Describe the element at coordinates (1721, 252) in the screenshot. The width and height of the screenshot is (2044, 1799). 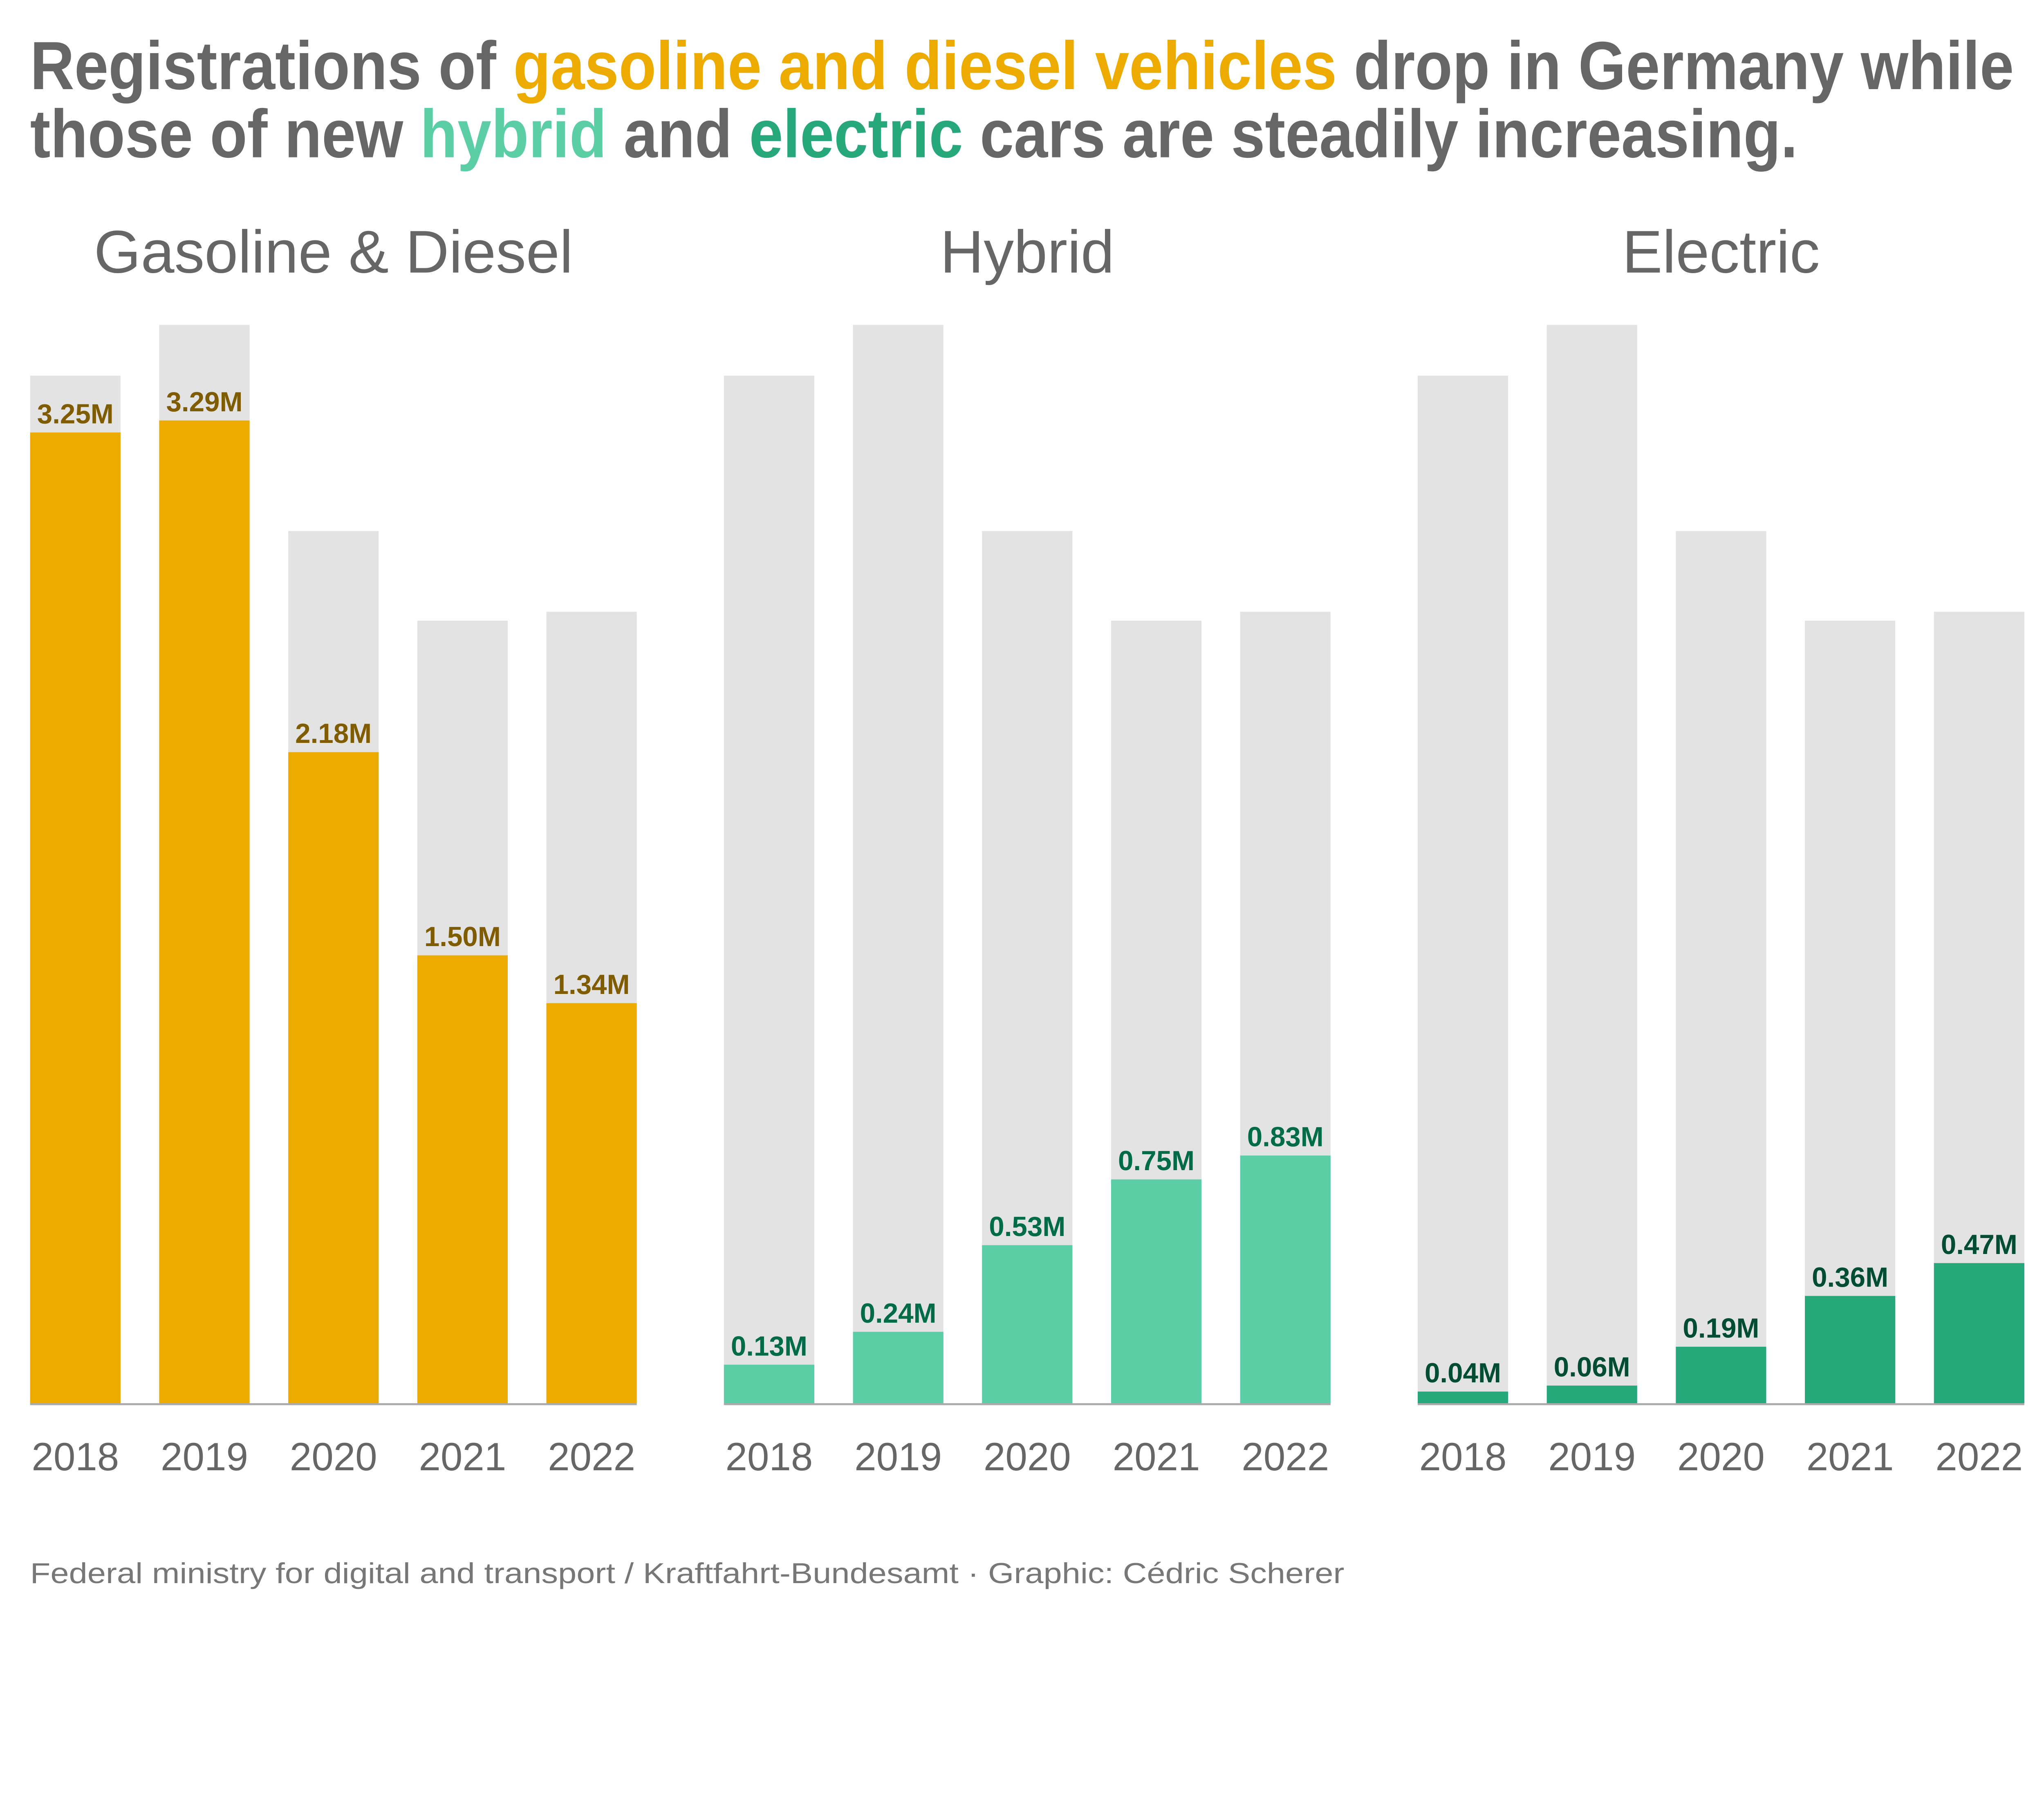
I see `panel-title: Electric` at that location.